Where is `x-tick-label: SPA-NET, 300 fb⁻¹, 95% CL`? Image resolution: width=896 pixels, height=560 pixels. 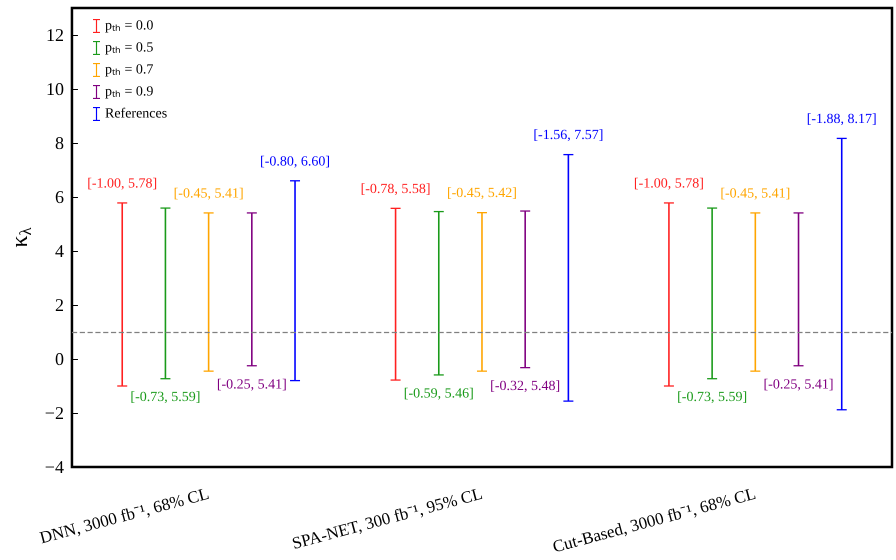
x-tick-label: SPA-NET, 300 fb⁻¹, 95% CL is located at coordinates (387, 518).